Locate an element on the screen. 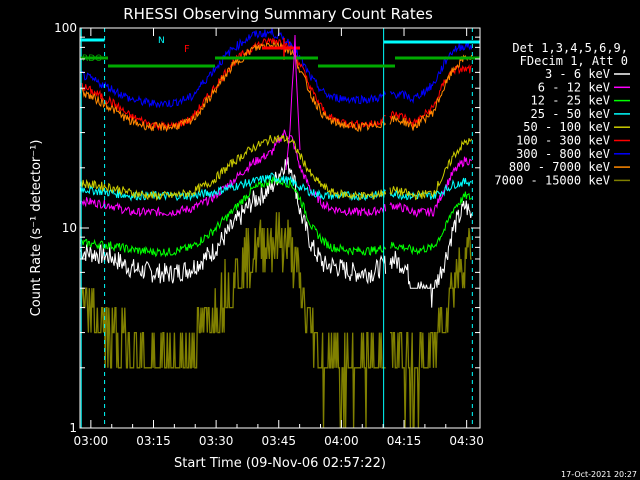 The image size is (640, 480). legend-label: 3 - 6 keV is located at coordinates (577, 74).